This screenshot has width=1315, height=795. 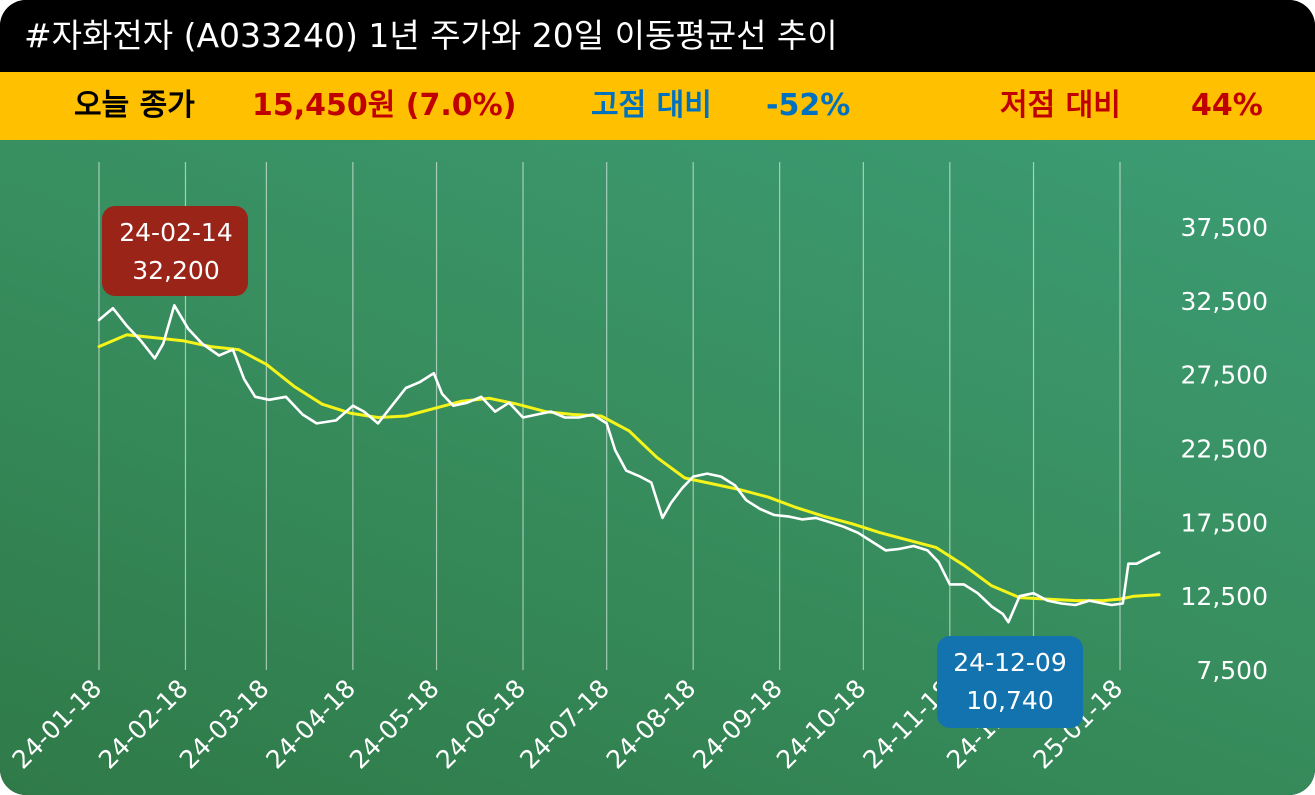 What do you see at coordinates (1227, 105) in the screenshot?
I see `low-compare-value: 44%` at bounding box center [1227, 105].